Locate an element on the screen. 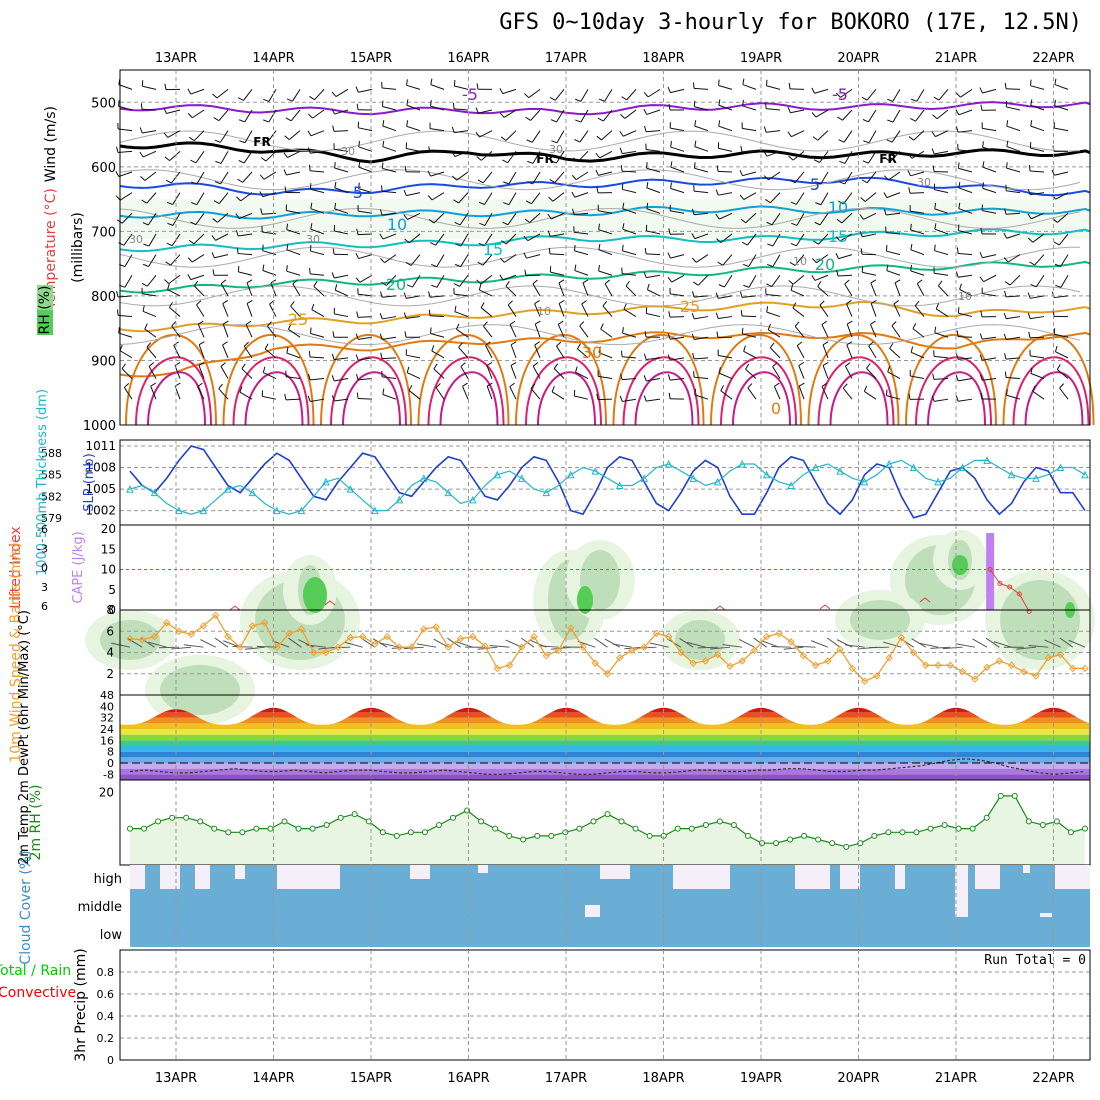  rh-max-shade is located at coordinates (960, 565).